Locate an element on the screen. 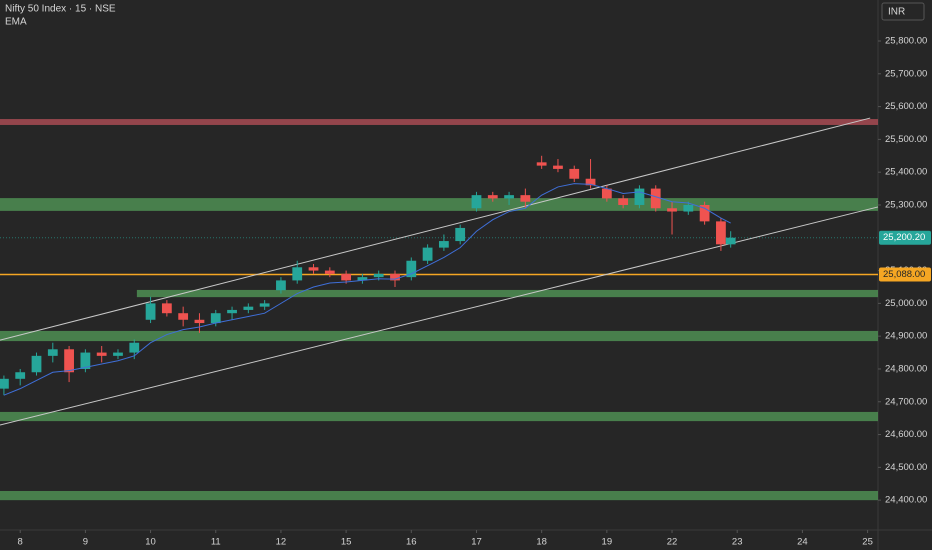 The image size is (932, 550). y-tick-label: 25,800.00 is located at coordinates (906, 41).